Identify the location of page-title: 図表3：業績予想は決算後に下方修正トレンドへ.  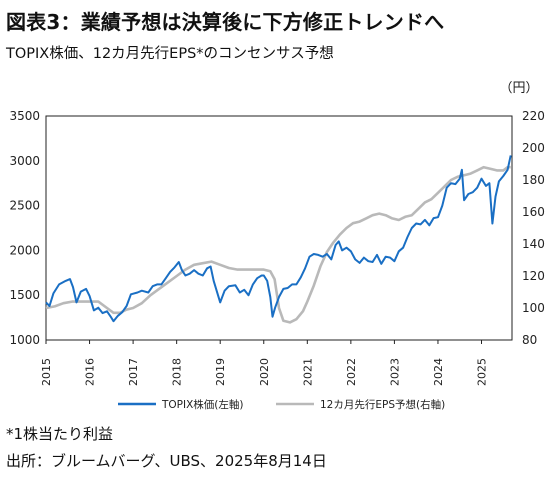
(225, 22).